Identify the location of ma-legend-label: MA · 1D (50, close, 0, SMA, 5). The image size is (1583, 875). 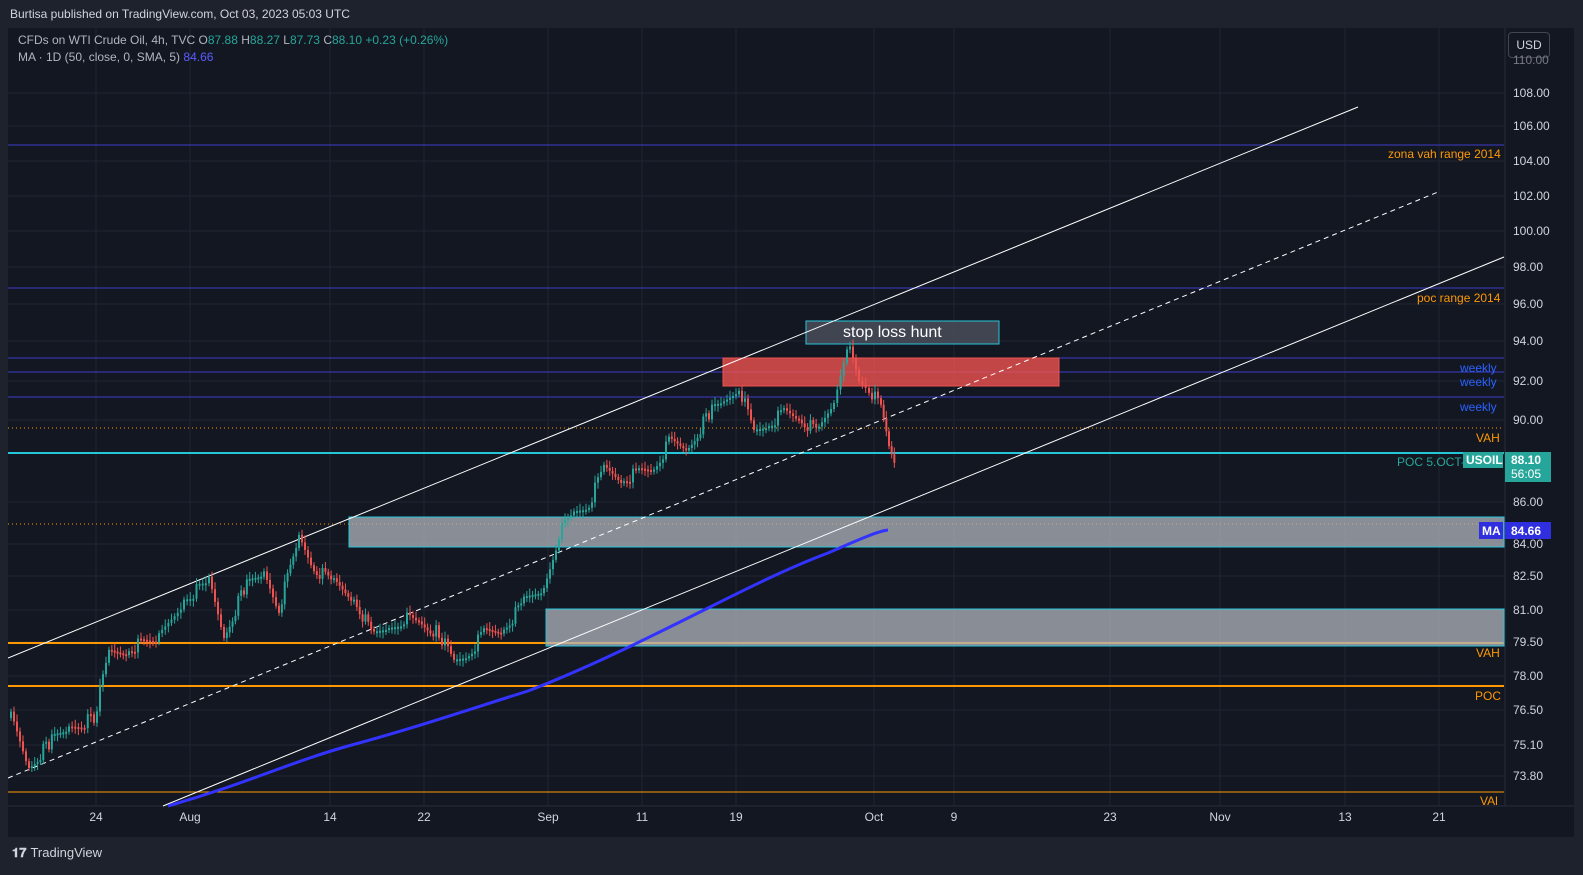
(99, 57).